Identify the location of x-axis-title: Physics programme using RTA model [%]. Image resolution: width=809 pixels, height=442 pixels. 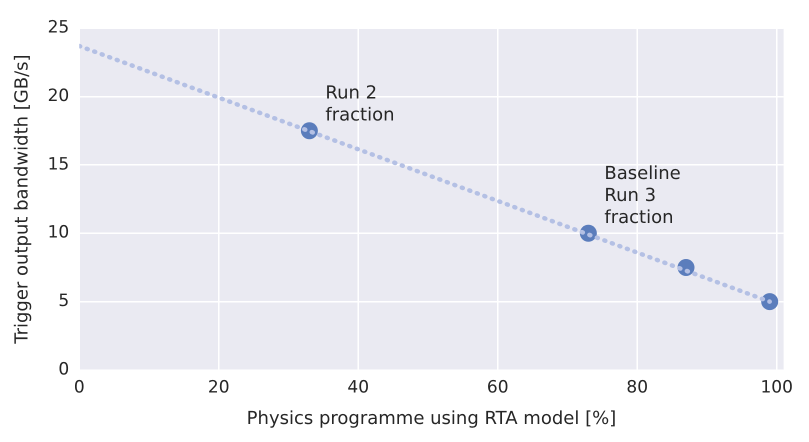
(431, 418).